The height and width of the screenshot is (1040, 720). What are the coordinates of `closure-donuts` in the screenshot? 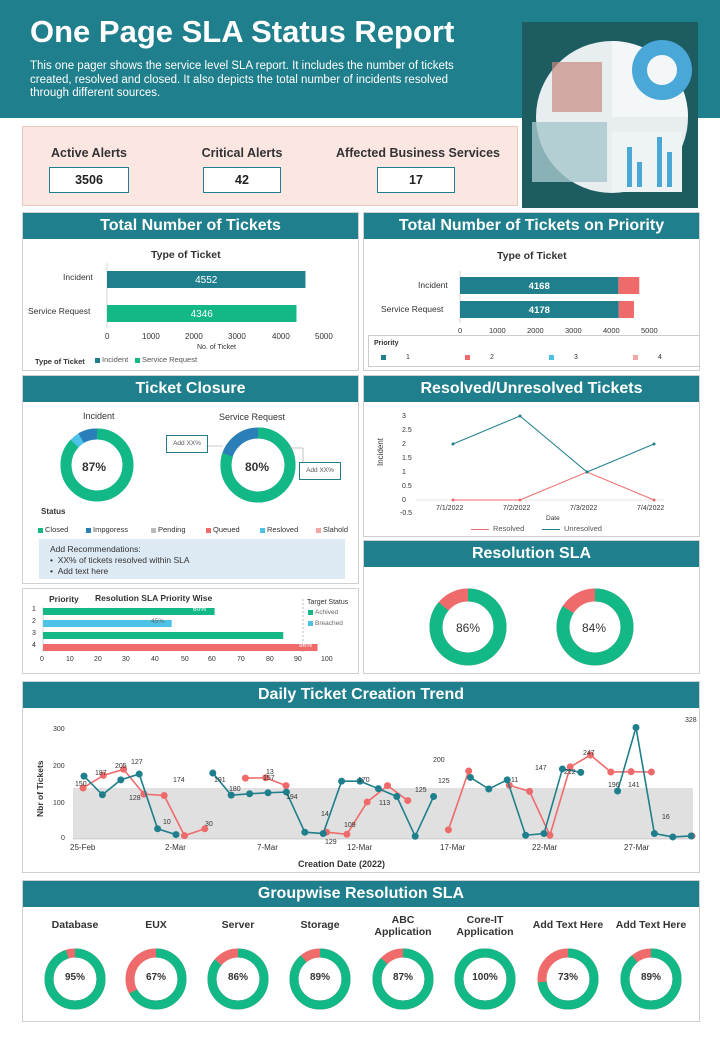 It's located at (182, 465).